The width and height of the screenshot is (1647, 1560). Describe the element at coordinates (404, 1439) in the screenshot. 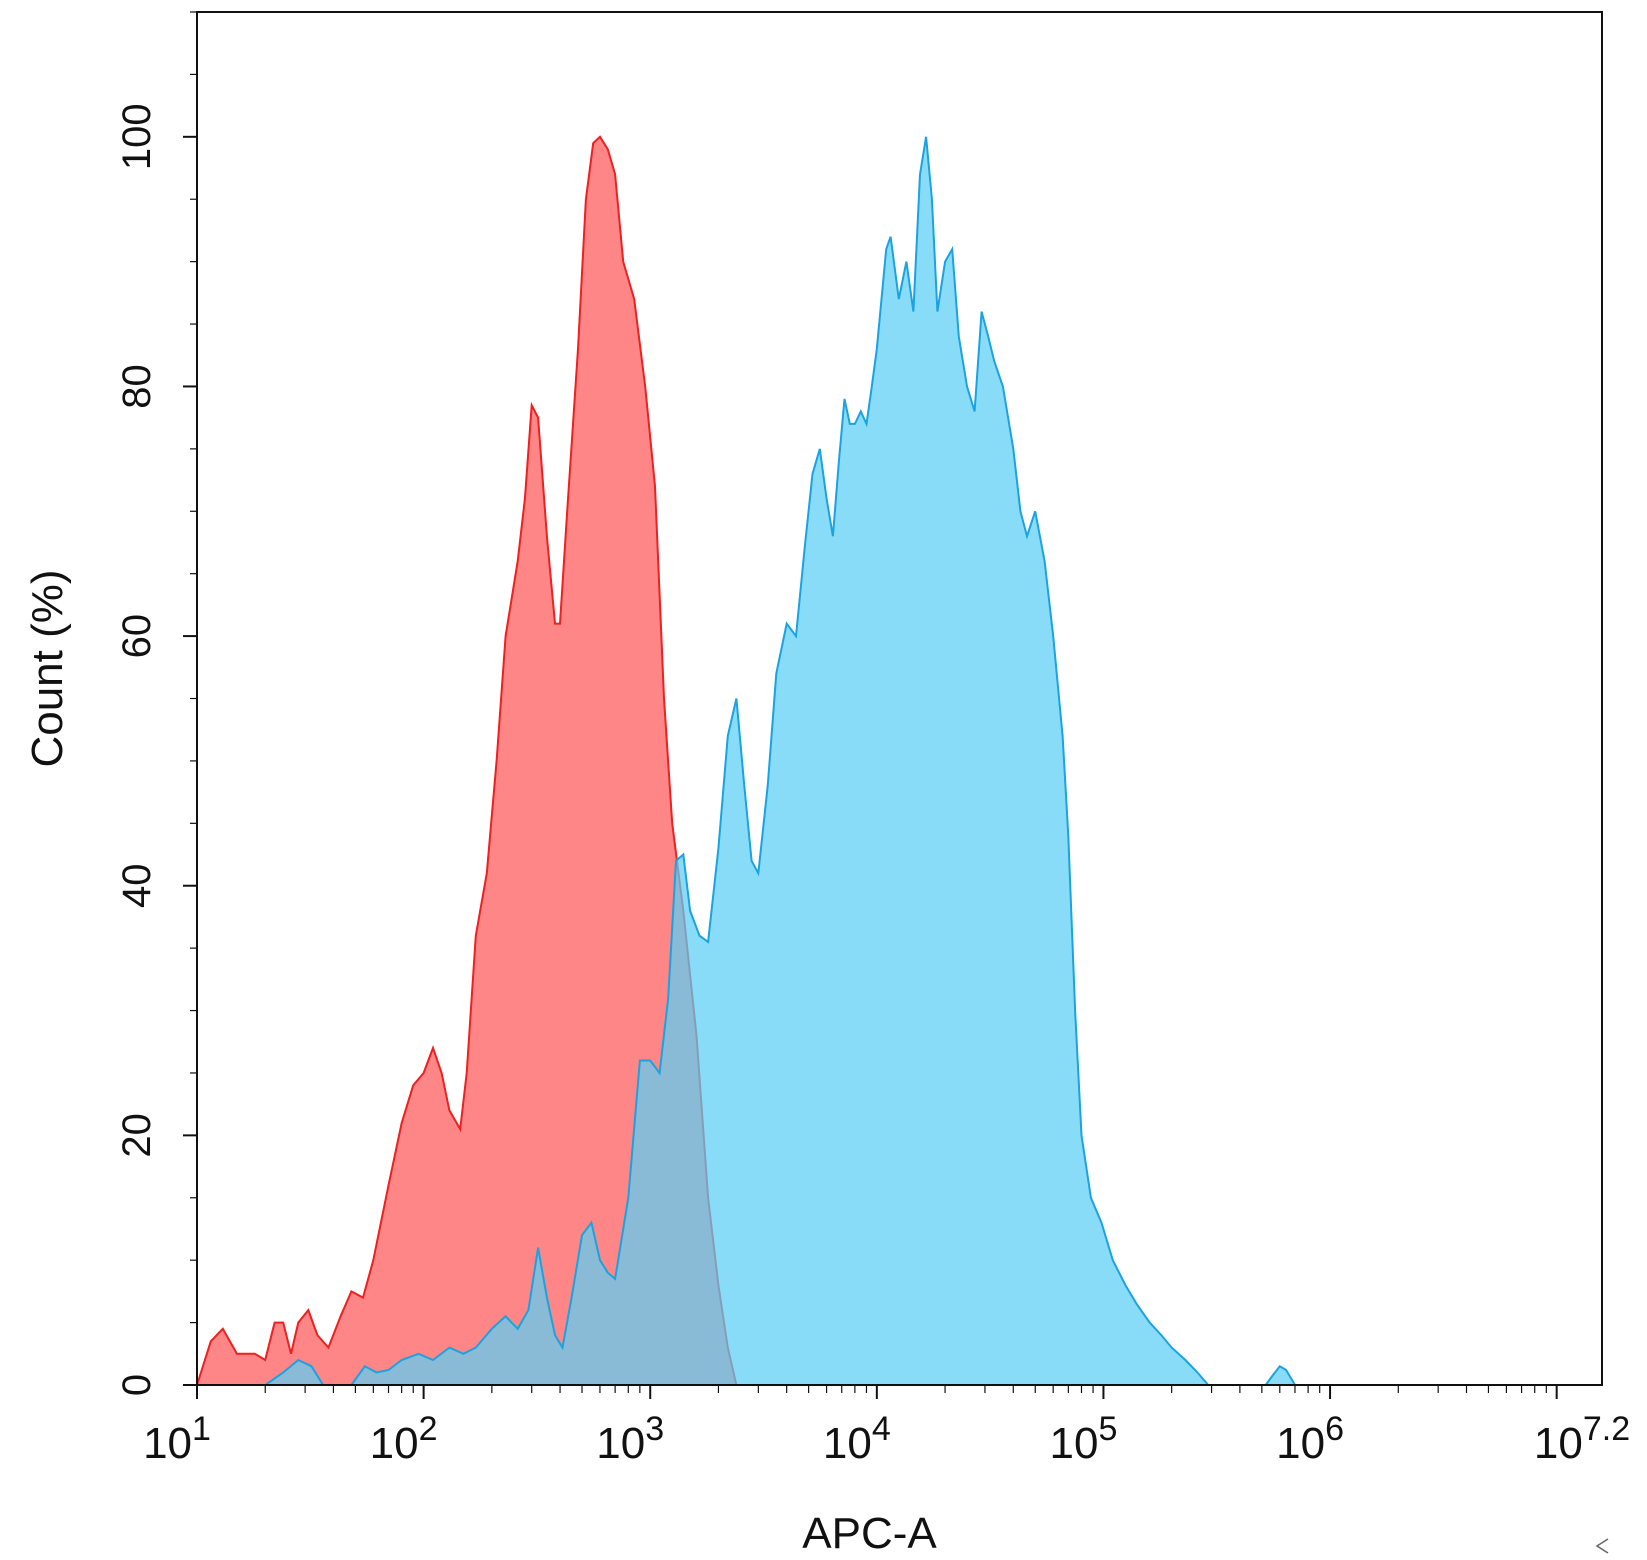

I see `x-tick-label: 10²` at that location.